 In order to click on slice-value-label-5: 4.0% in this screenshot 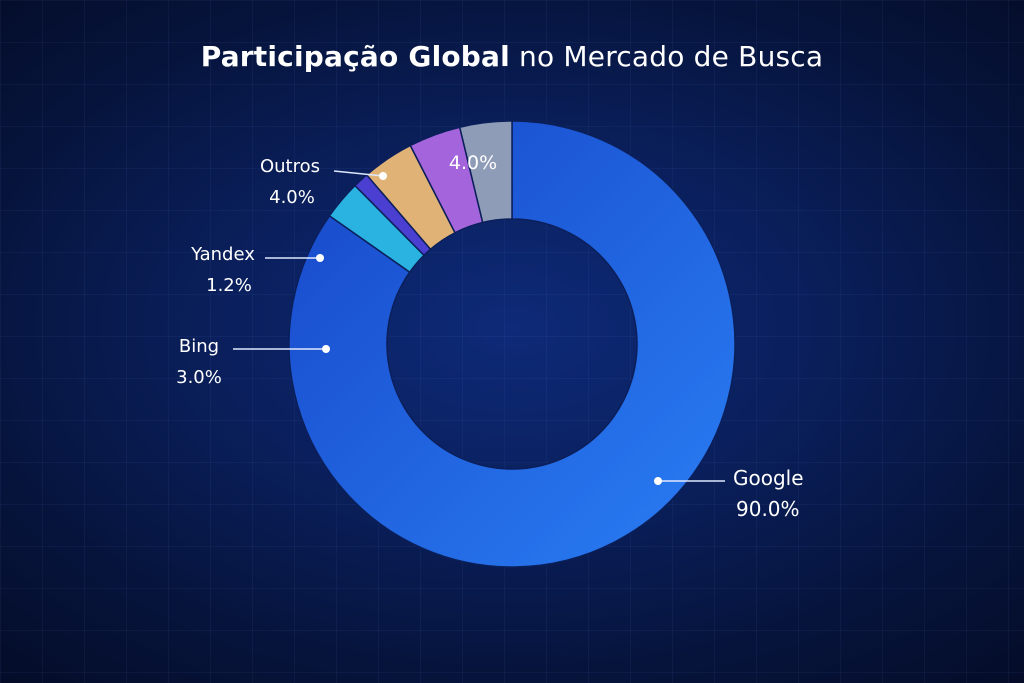, I will do `click(473, 163)`.